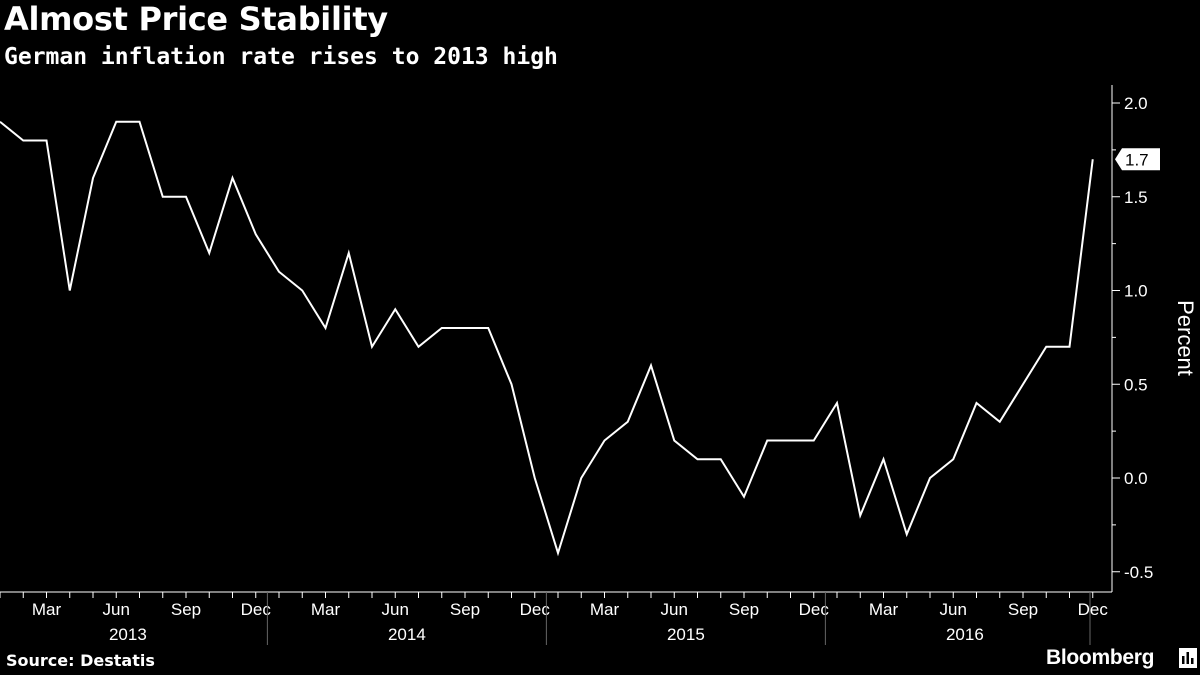 This screenshot has width=1200, height=675. I want to click on y-tick-label: 0.5, so click(1136, 384).